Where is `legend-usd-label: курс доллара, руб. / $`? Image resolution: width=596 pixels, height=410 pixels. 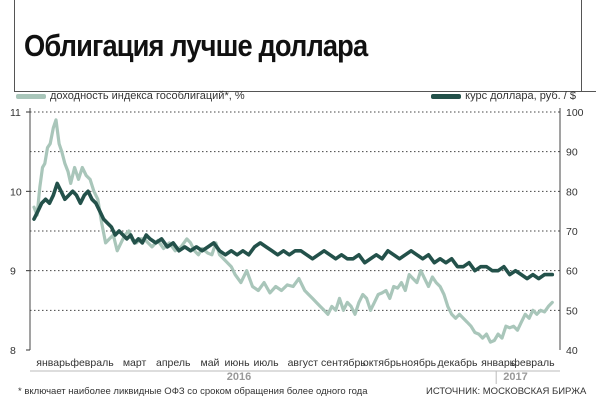
legend-usd-label: курс доллара, руб. / $ is located at coordinates (520, 96).